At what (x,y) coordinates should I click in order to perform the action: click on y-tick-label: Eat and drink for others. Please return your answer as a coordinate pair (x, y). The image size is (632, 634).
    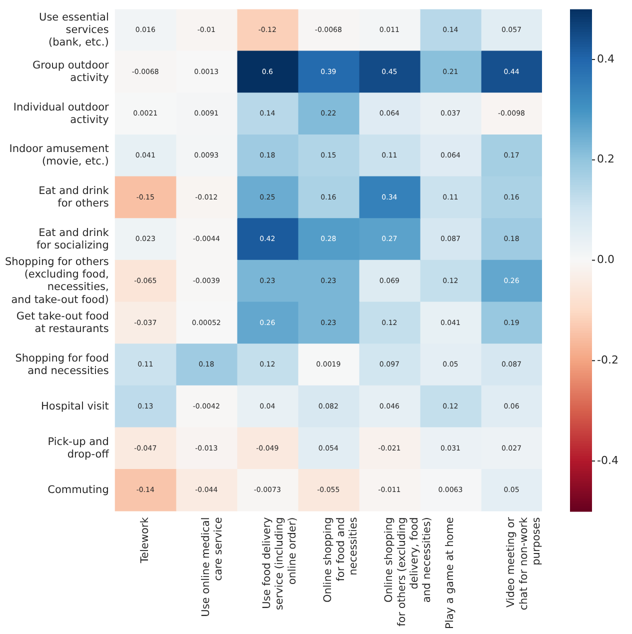
    Looking at the image, I should click on (74, 197).